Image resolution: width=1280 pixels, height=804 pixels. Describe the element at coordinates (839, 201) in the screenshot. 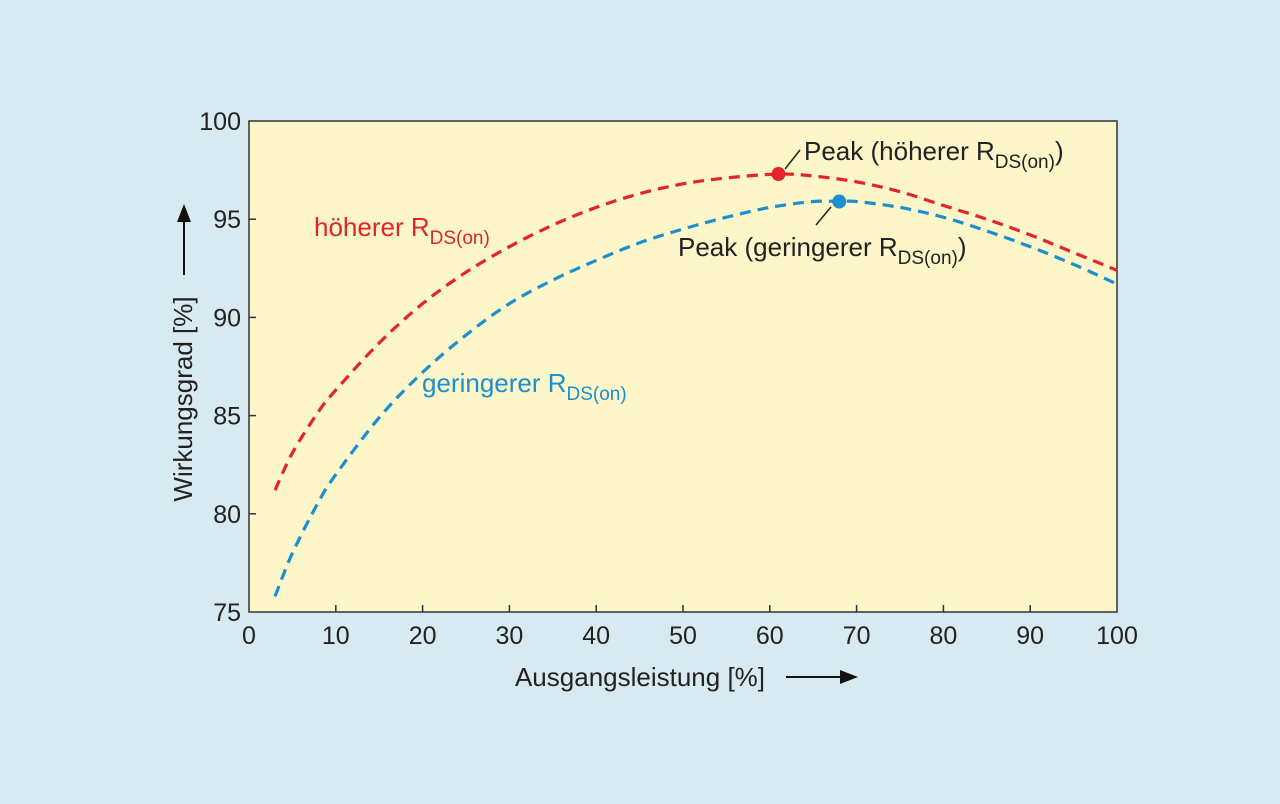

I see `peak-point-lower` at that location.